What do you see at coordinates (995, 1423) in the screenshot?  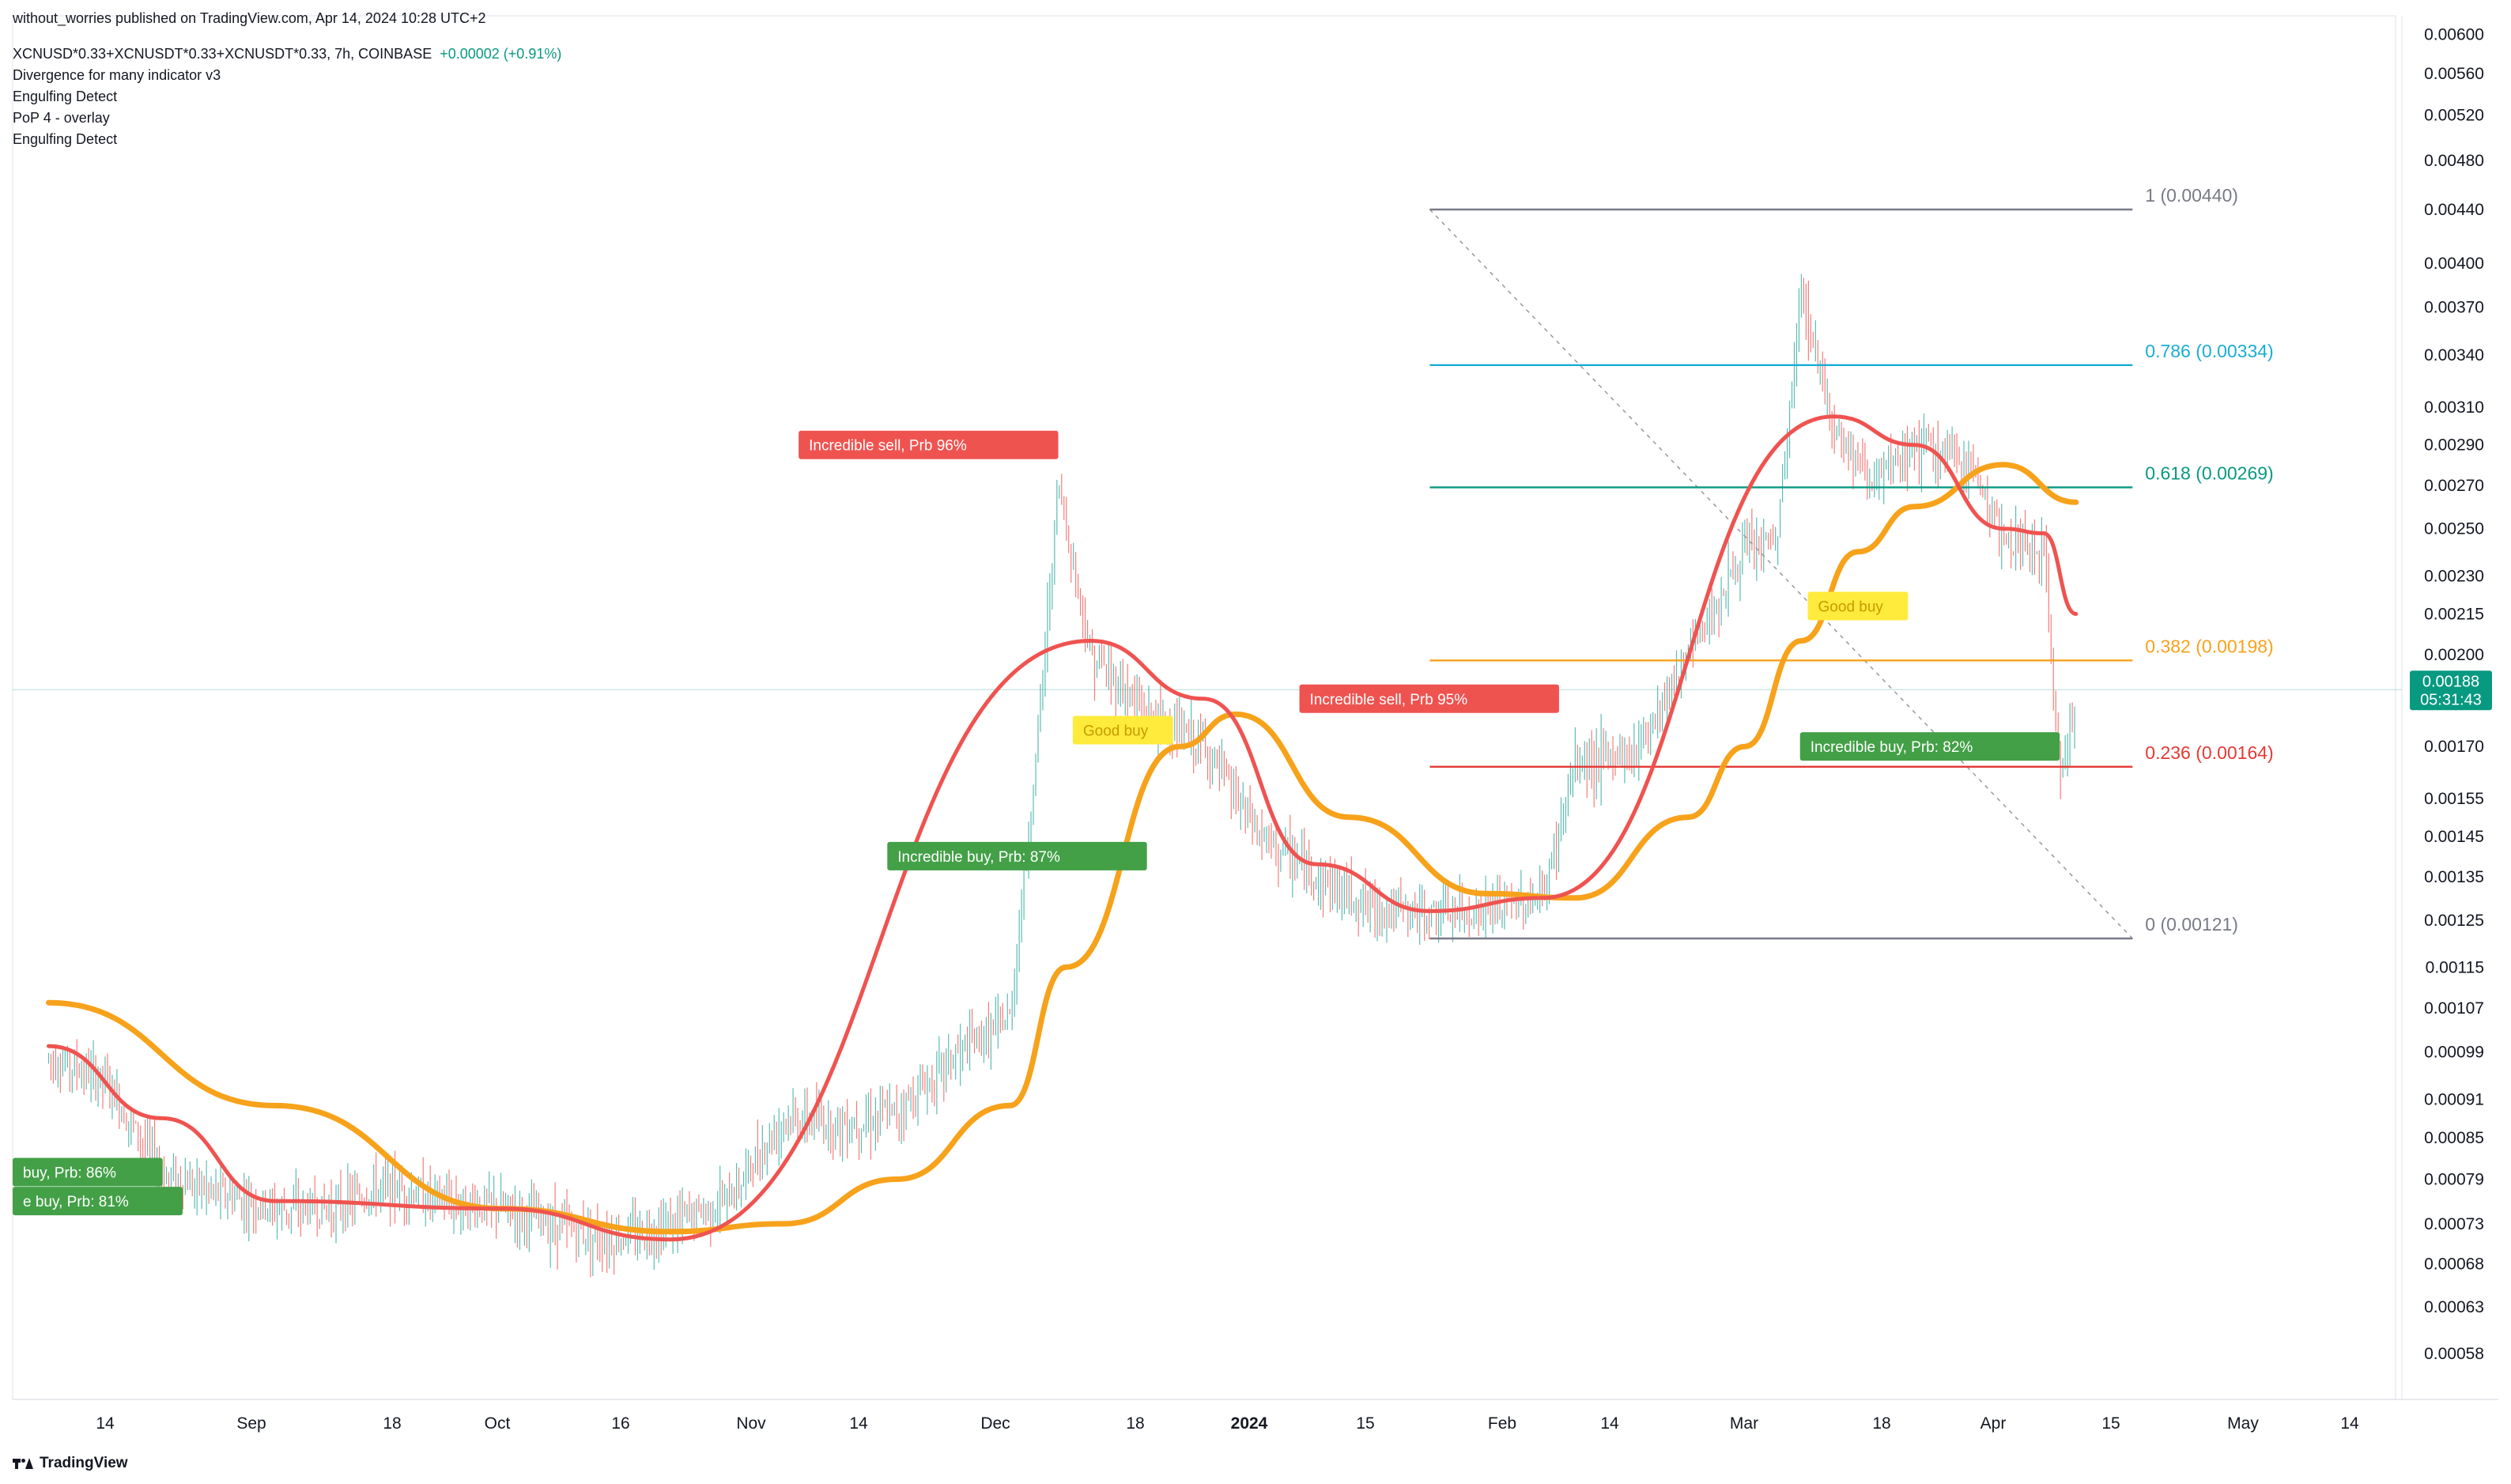 I see `time-tick-7: Dec` at bounding box center [995, 1423].